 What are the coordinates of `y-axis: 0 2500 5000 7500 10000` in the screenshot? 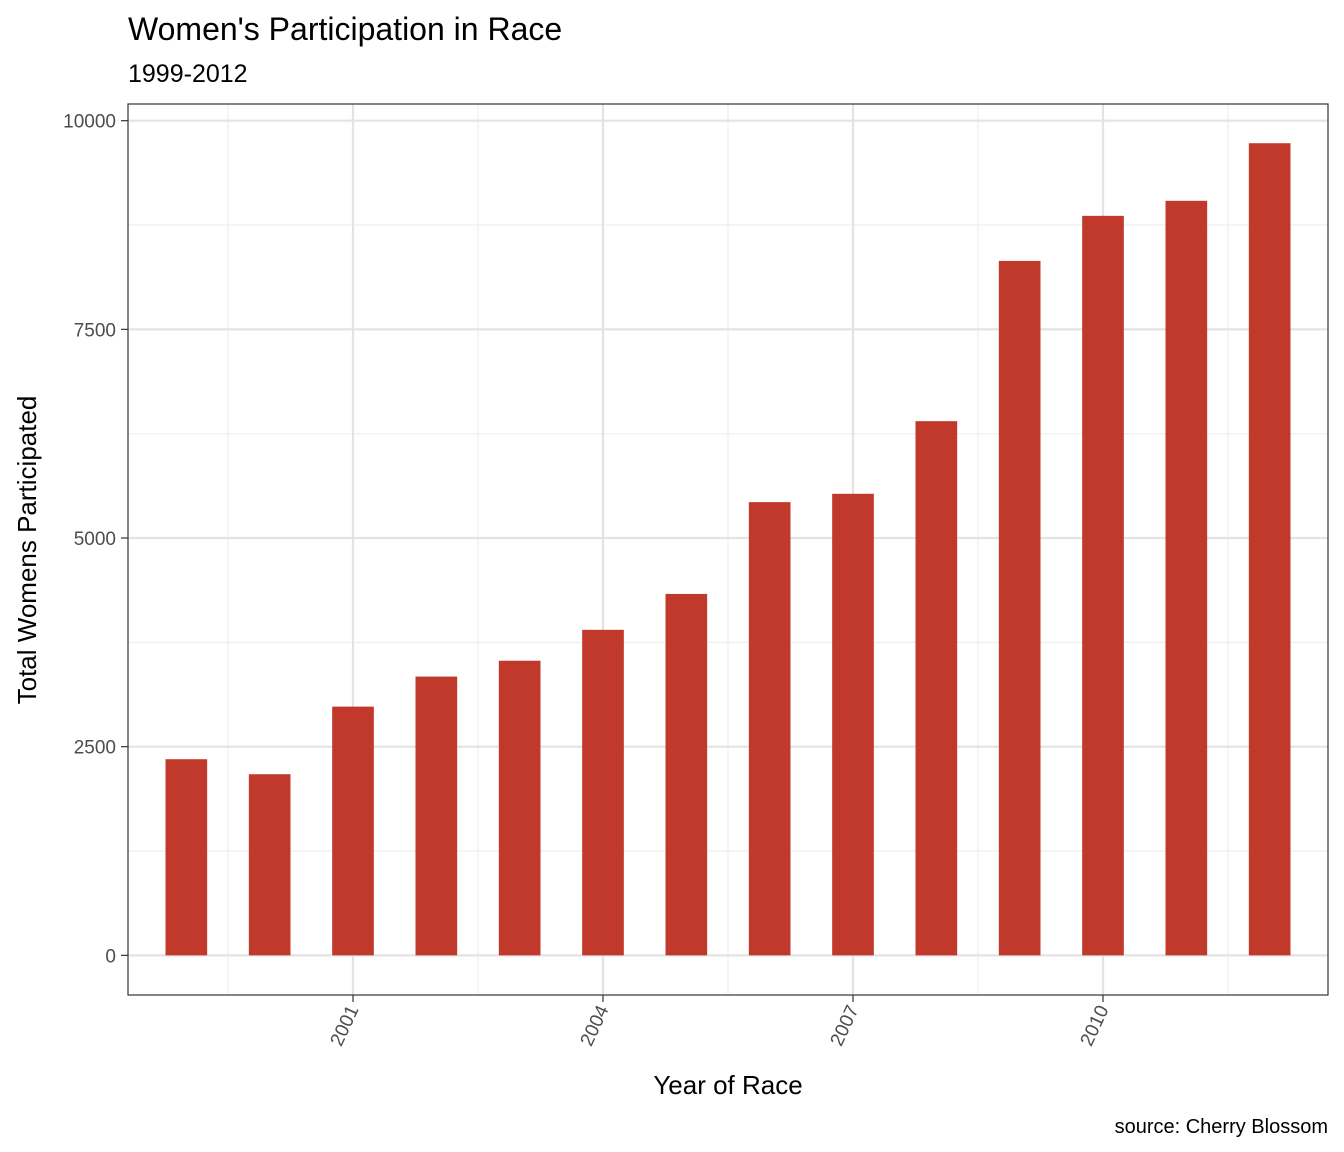 It's located at (95, 539).